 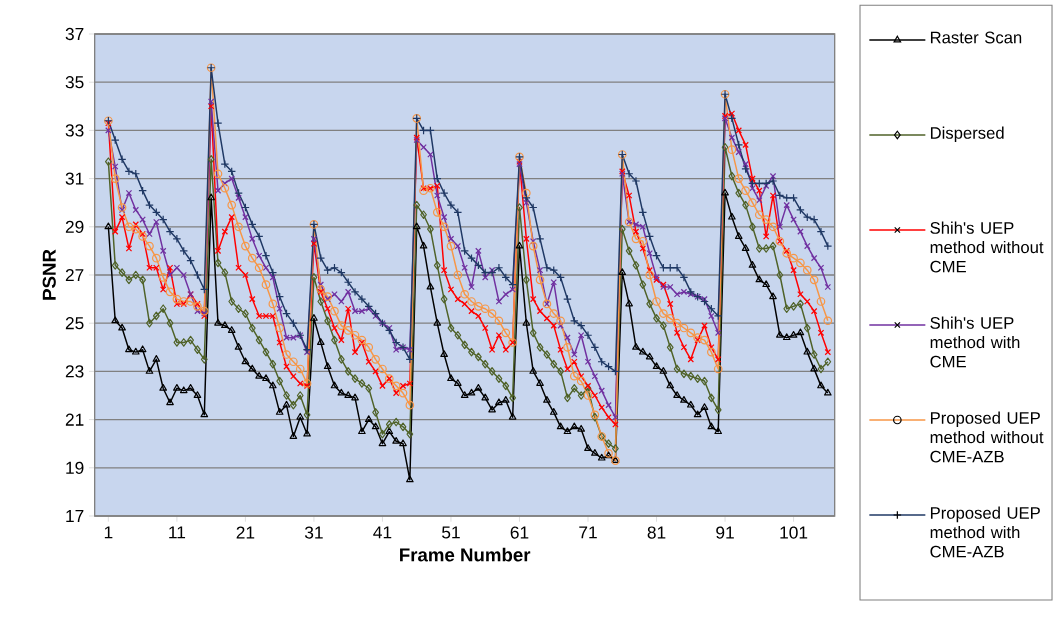 I want to click on y-tick-label: 23, so click(x=74, y=371).